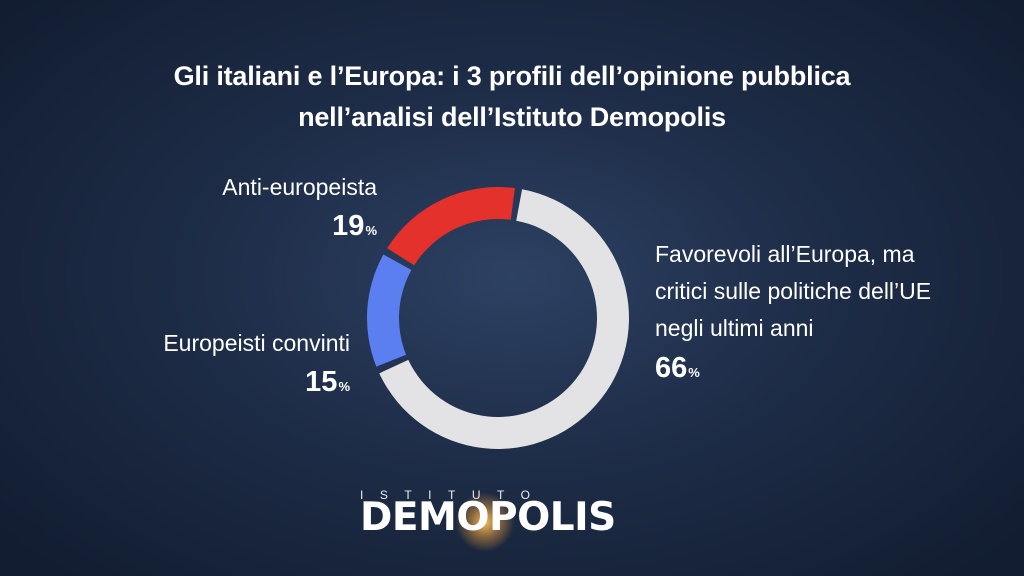  What do you see at coordinates (453, 495) in the screenshot?
I see `logo-istituto-text: ISTITUTO` at bounding box center [453, 495].